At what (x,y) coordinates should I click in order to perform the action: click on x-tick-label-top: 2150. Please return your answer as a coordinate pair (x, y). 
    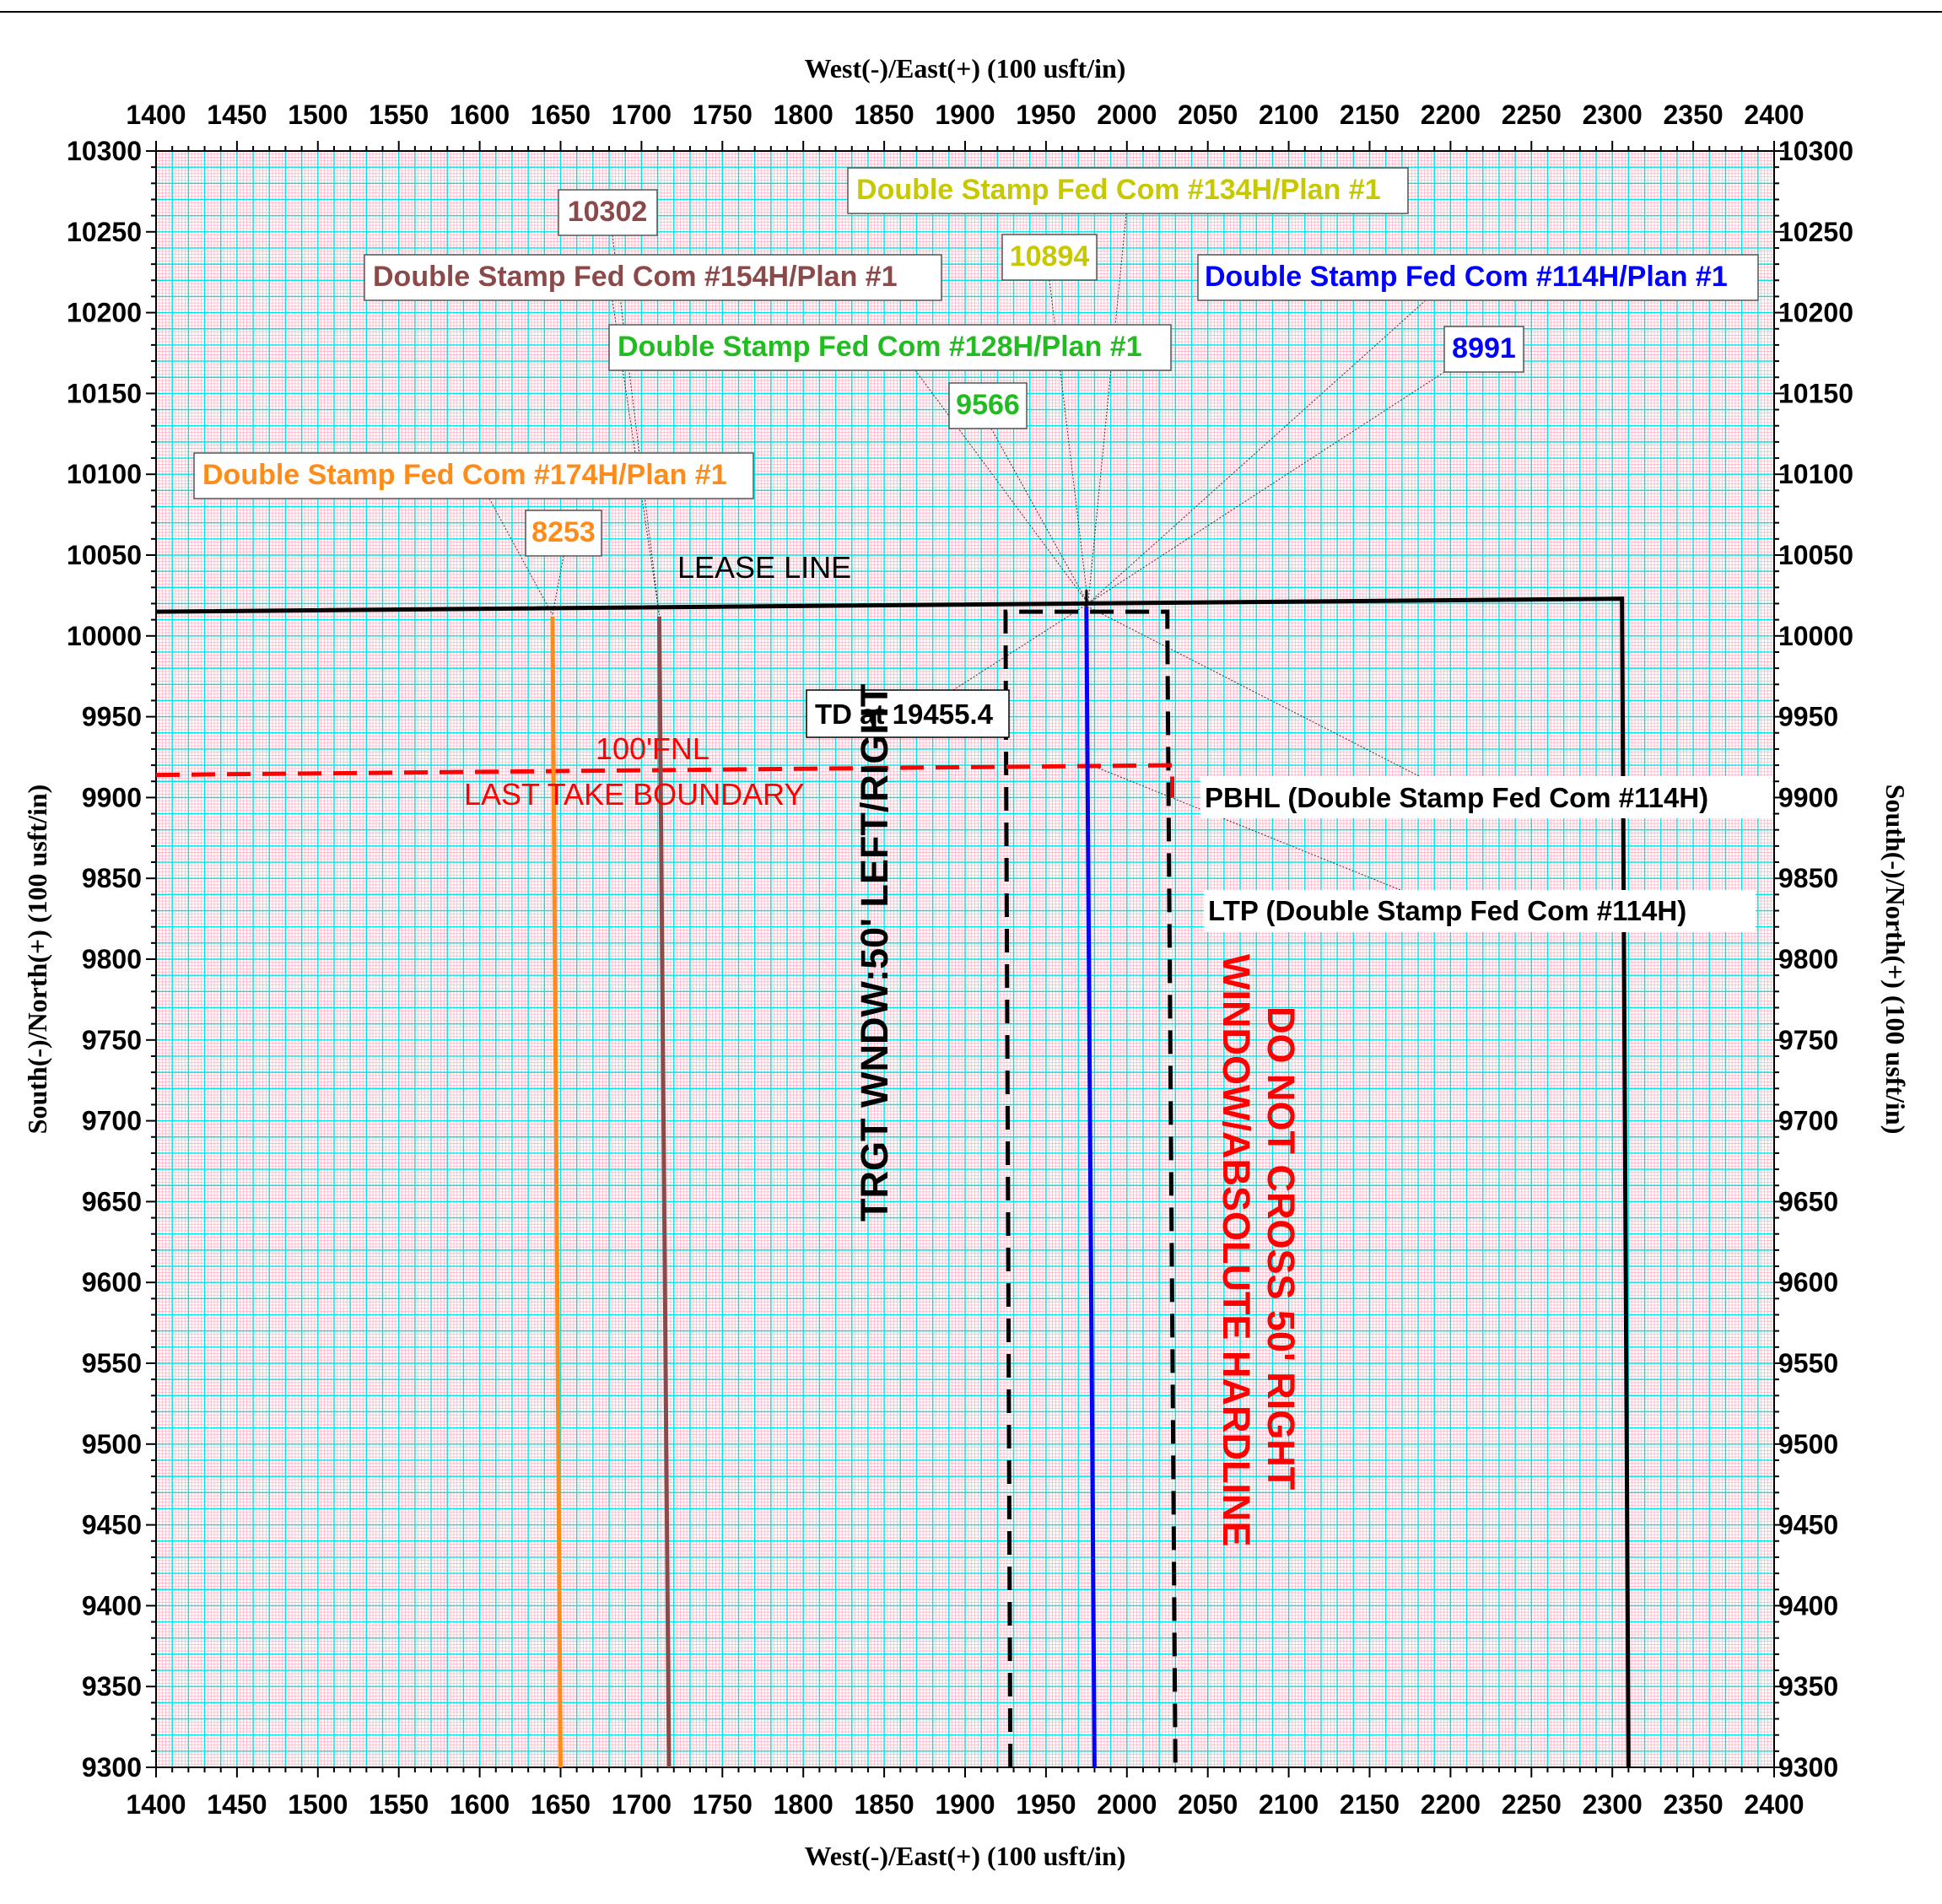
    Looking at the image, I should click on (1370, 115).